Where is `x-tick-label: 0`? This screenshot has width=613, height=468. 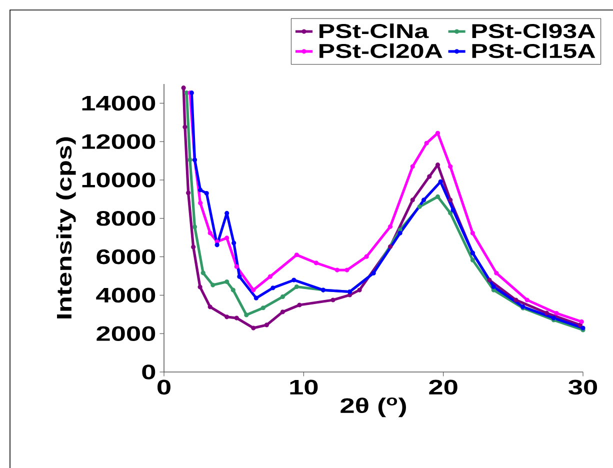
x-tick-label: 0 is located at coordinates (164, 387).